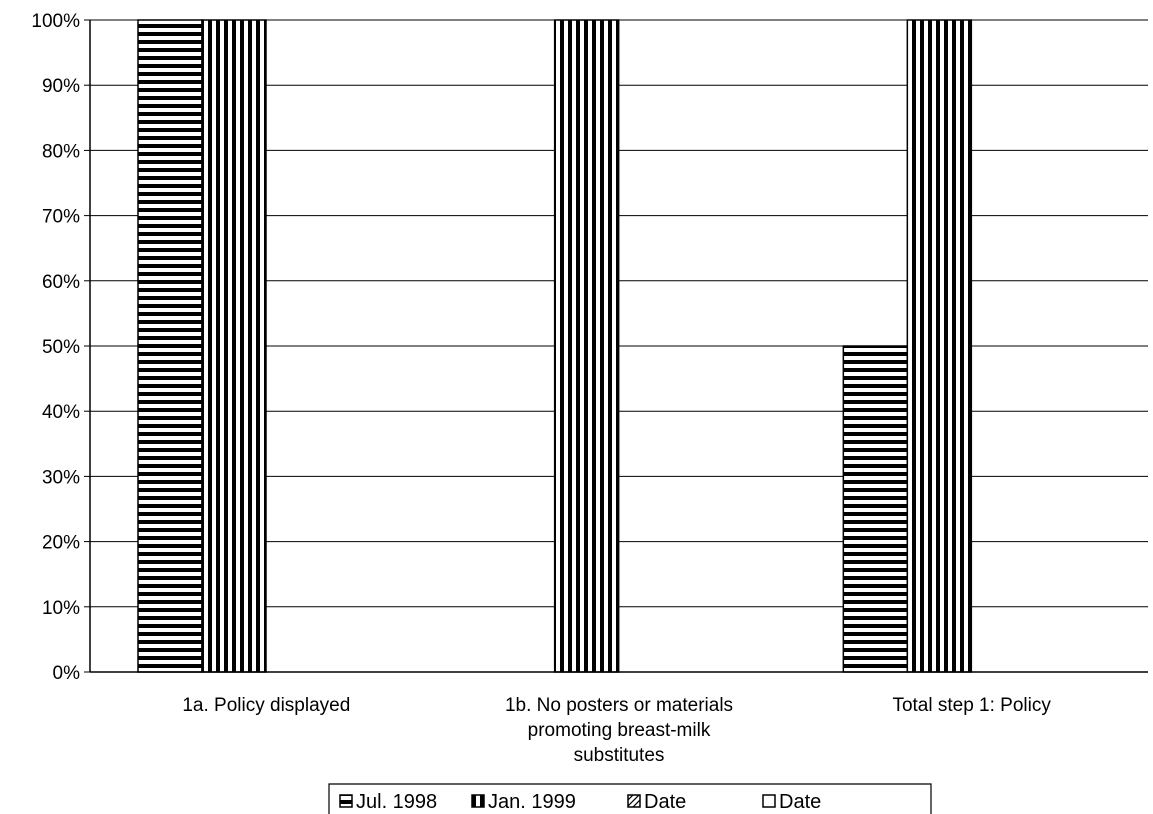 This screenshot has width=1153, height=814. I want to click on category-label: Total step 1: Policy, so click(971, 705).